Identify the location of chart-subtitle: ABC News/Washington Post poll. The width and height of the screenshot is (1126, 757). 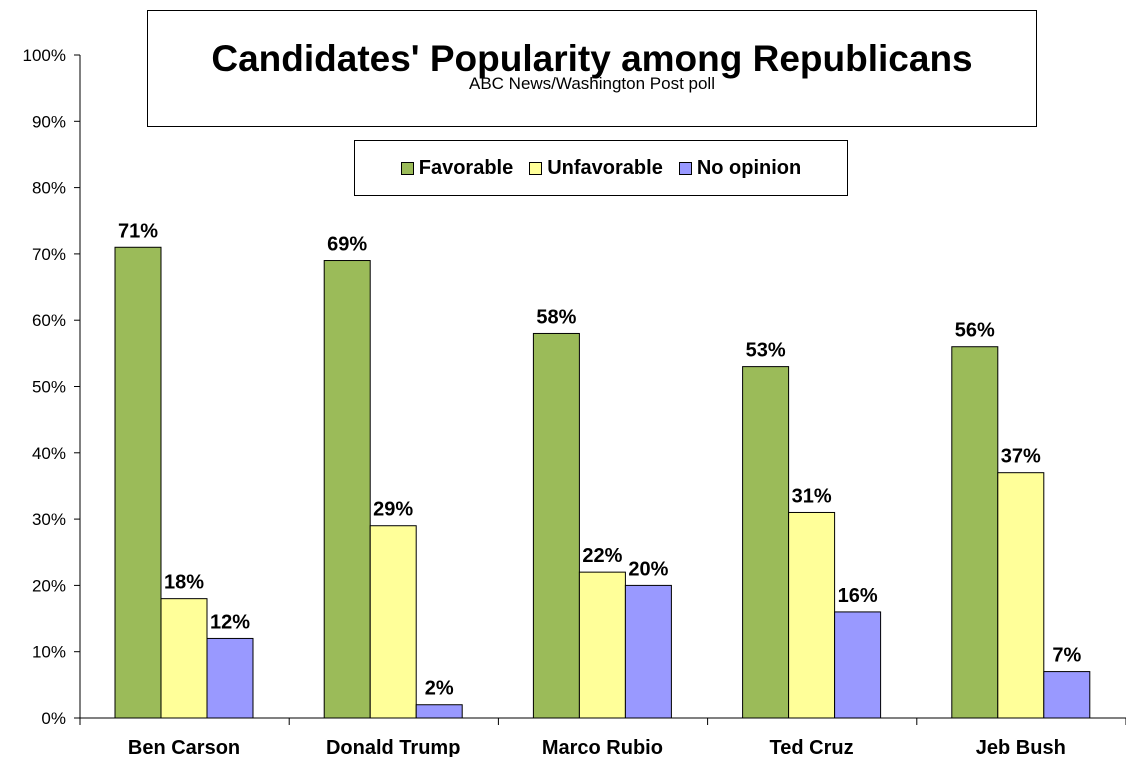
(592, 83).